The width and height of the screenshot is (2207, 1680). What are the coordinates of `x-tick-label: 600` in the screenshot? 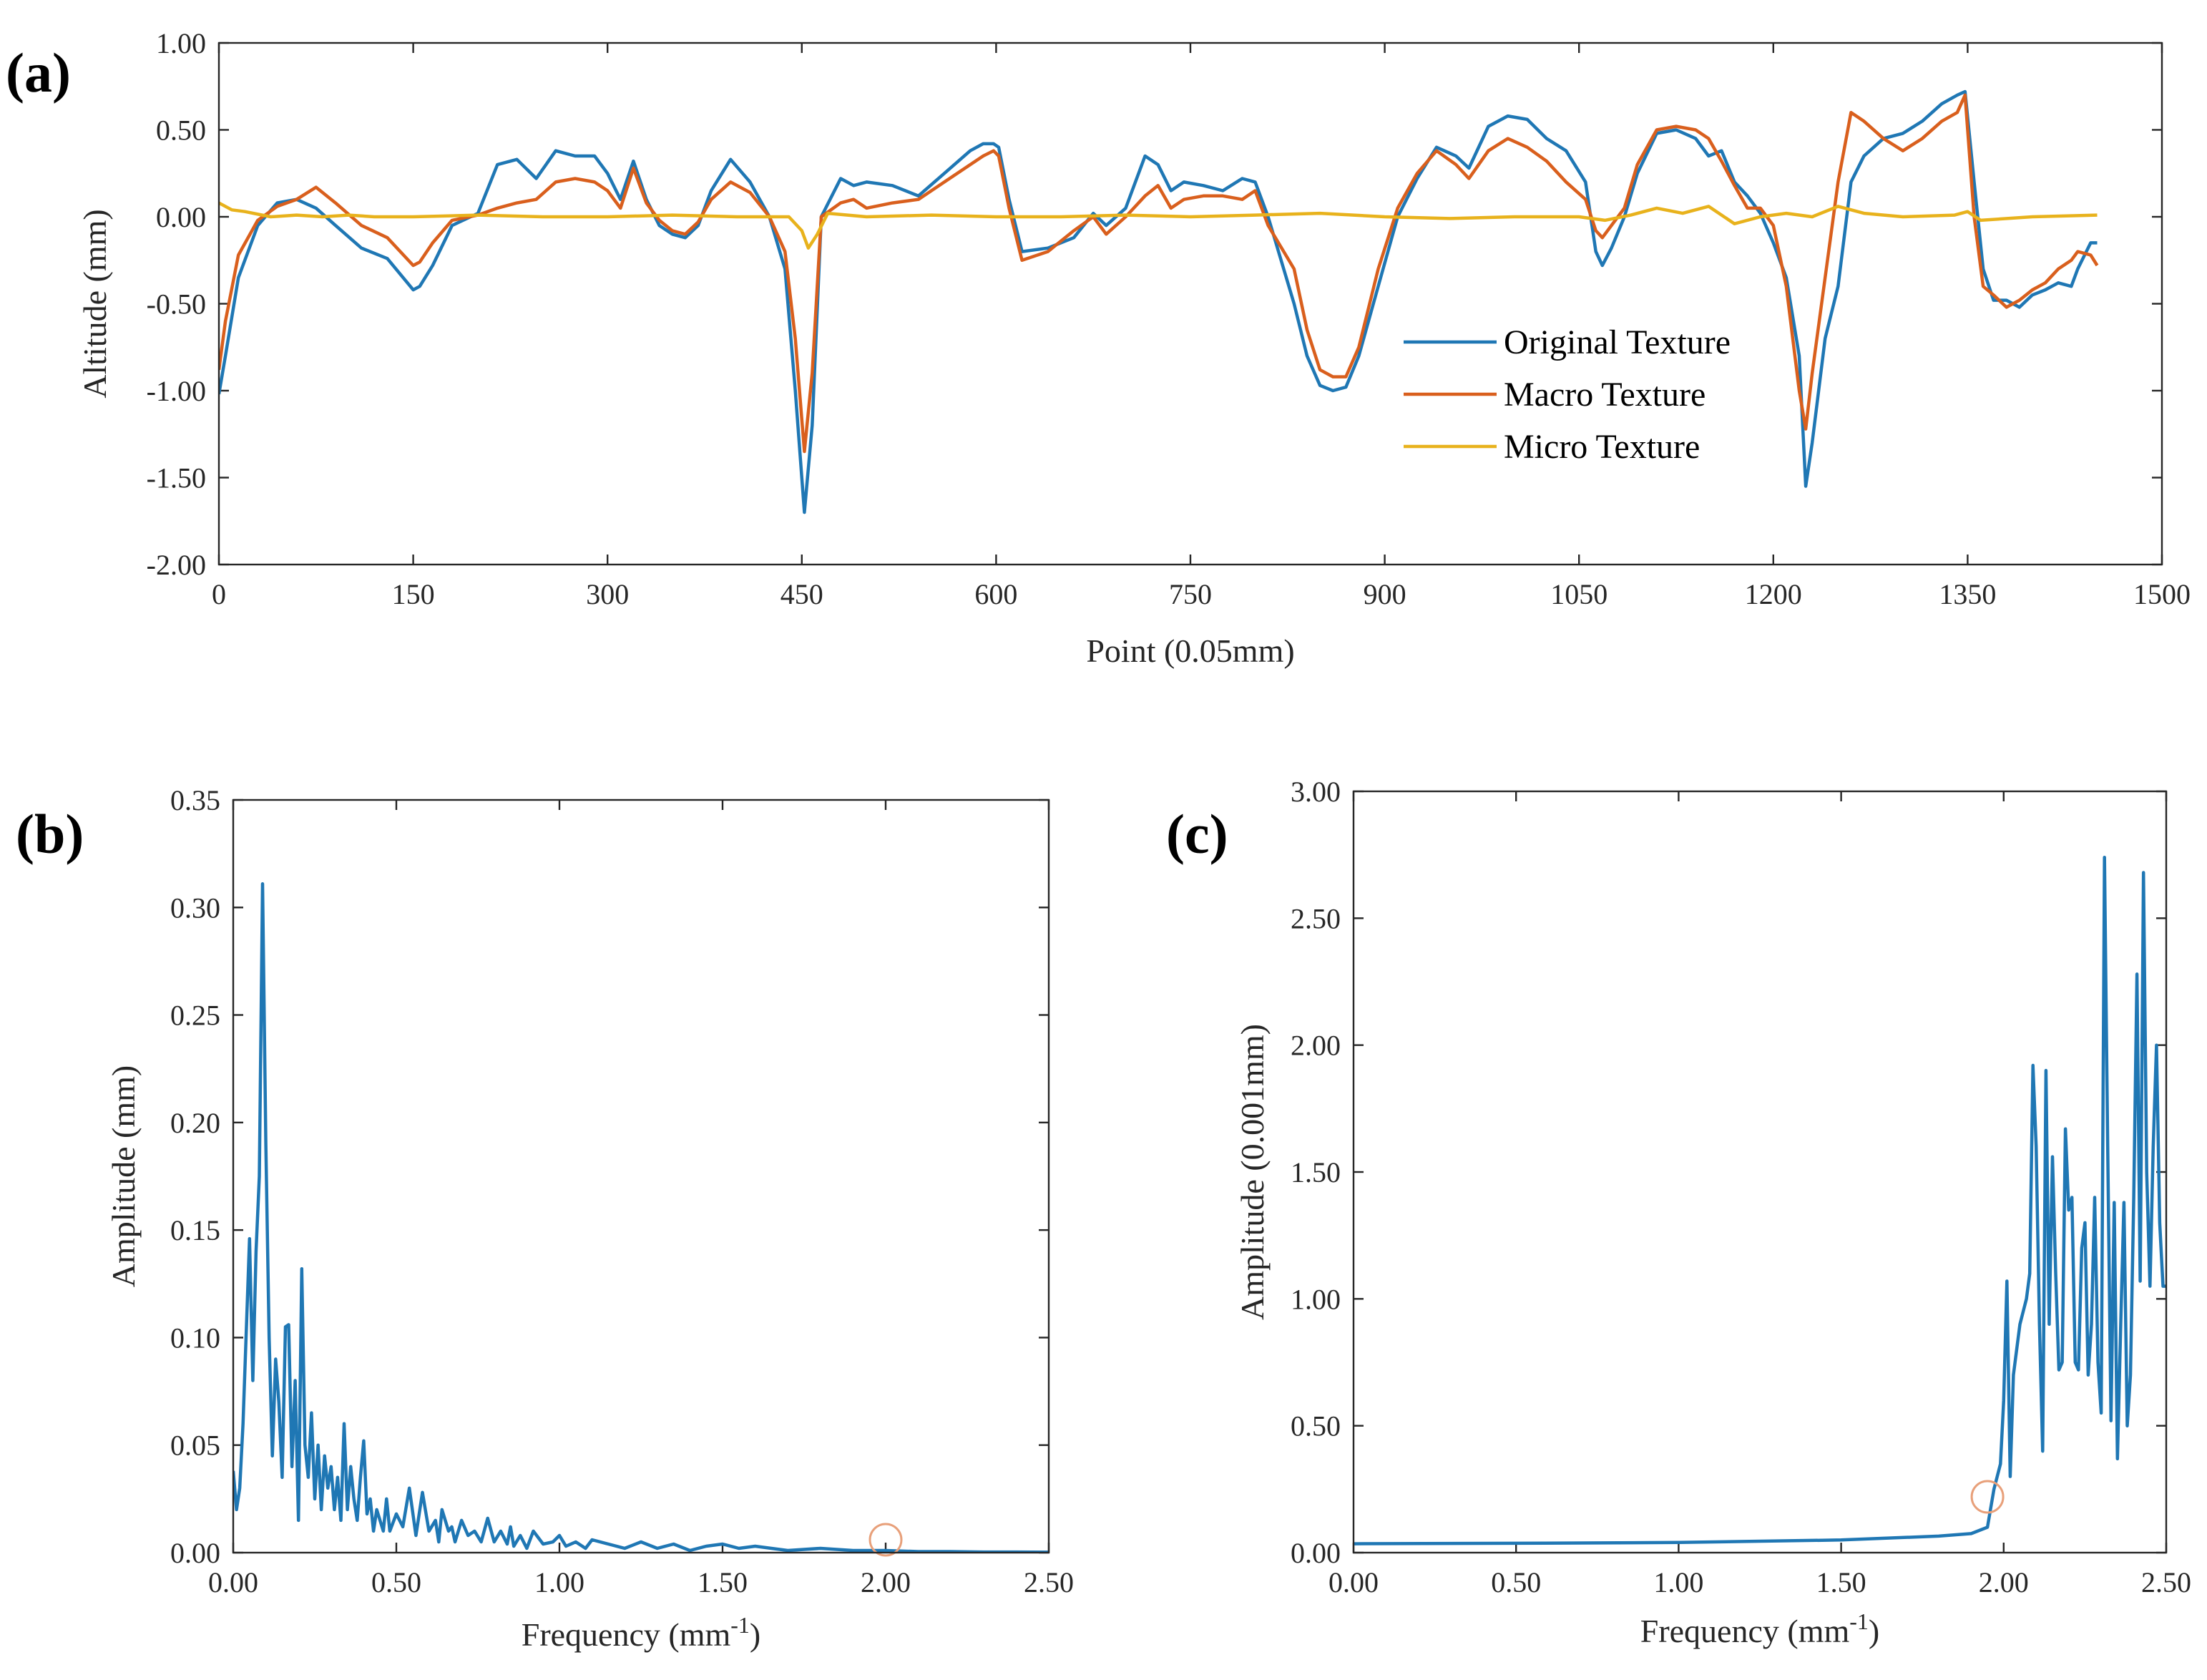 It's located at (995, 594).